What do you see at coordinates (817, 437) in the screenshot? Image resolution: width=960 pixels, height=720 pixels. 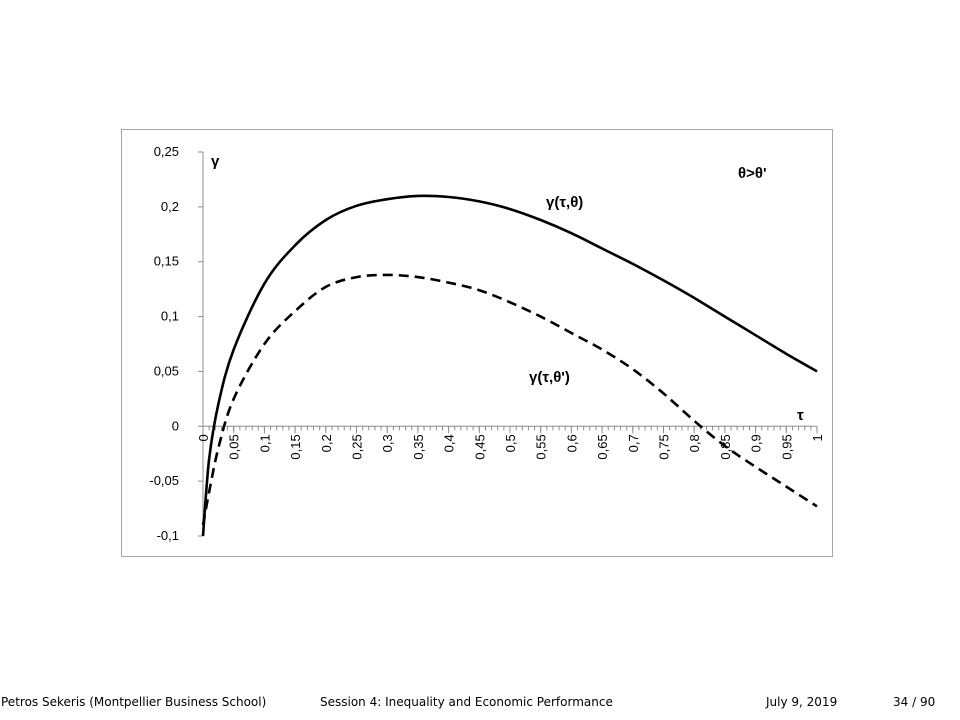 I see `x-tick-label: 1` at bounding box center [817, 437].